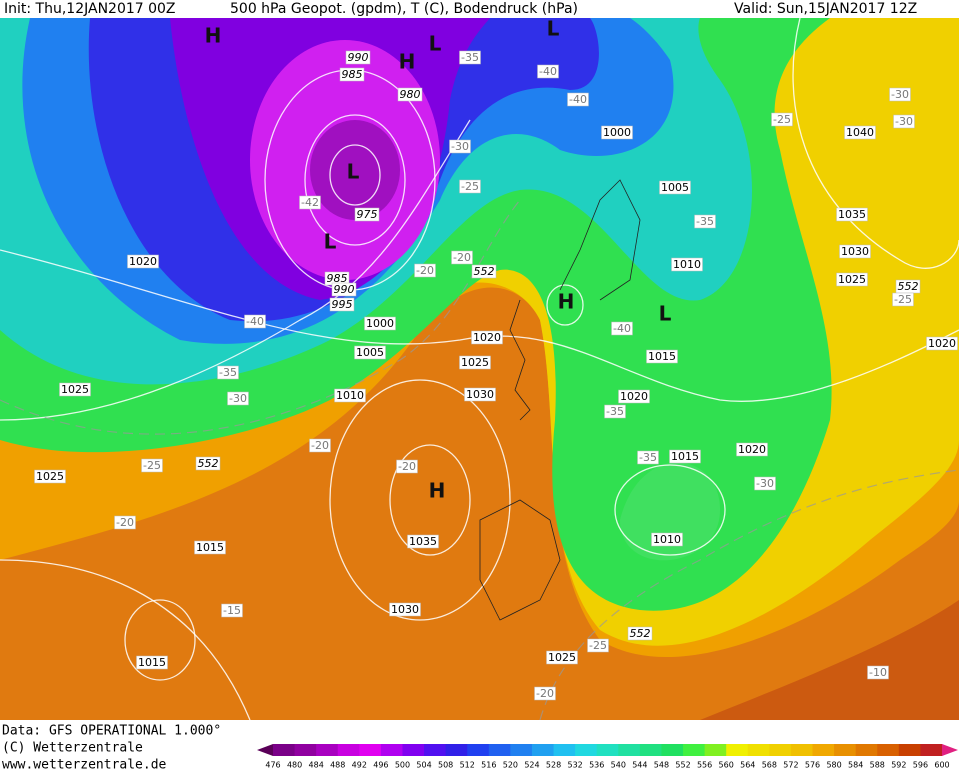  I want to click on colorbar-tick-label: 556, so click(704, 765).